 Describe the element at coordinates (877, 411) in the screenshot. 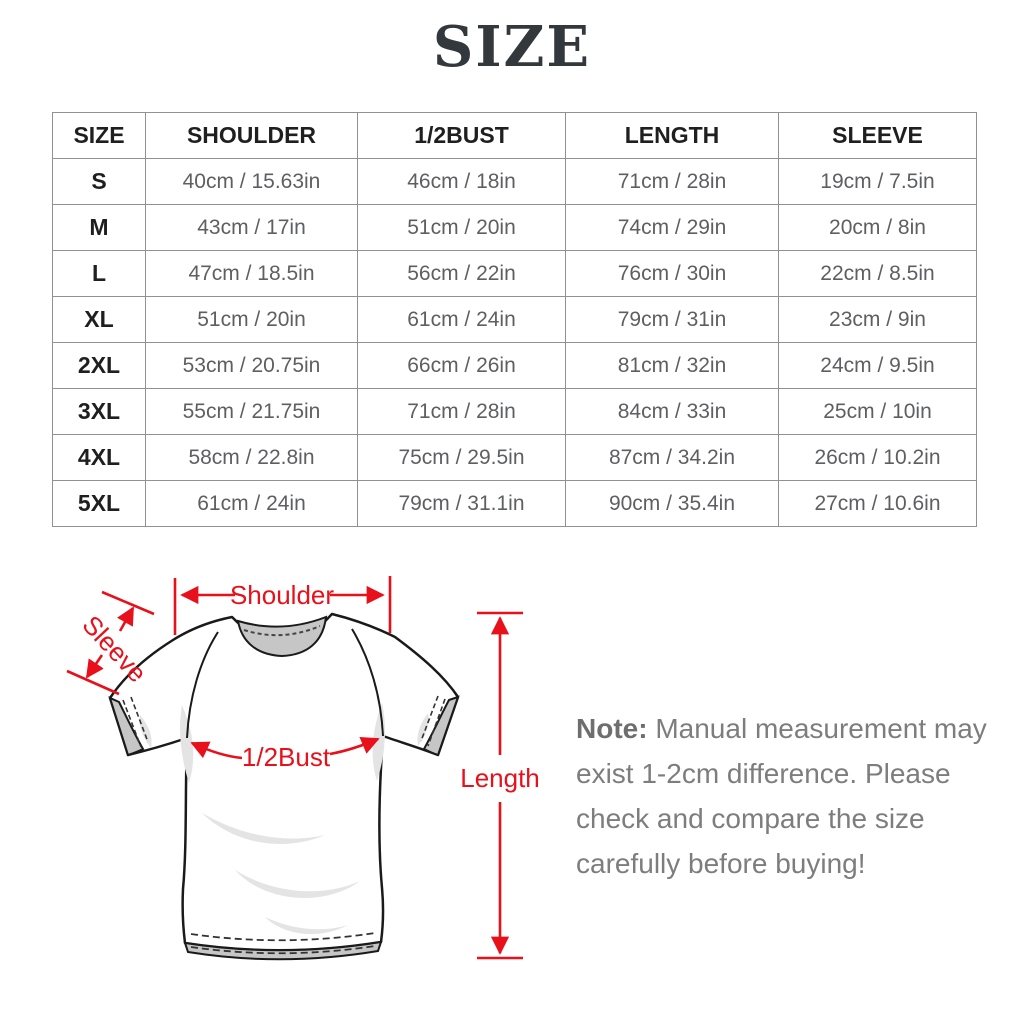

I see `measurement-cell: 25cm / 10in` at that location.